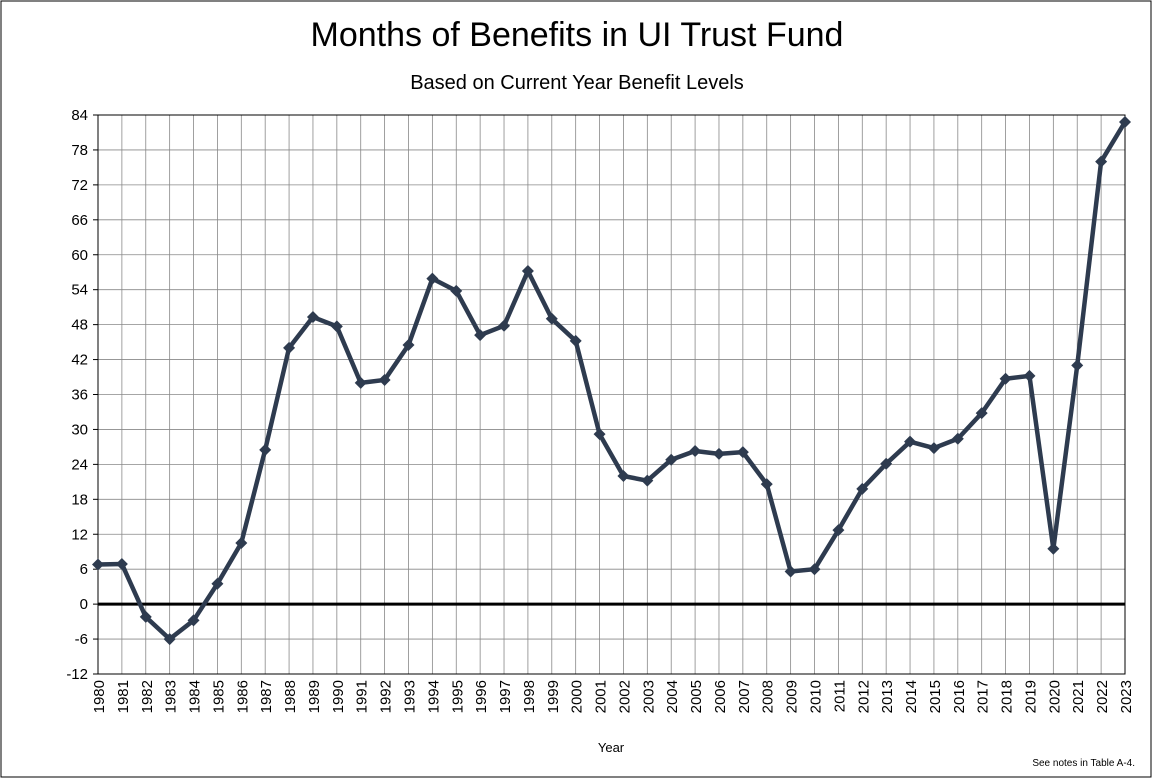 The image size is (1154, 782). What do you see at coordinates (457, 696) in the screenshot?
I see `x-tick-label: 1995` at bounding box center [457, 696].